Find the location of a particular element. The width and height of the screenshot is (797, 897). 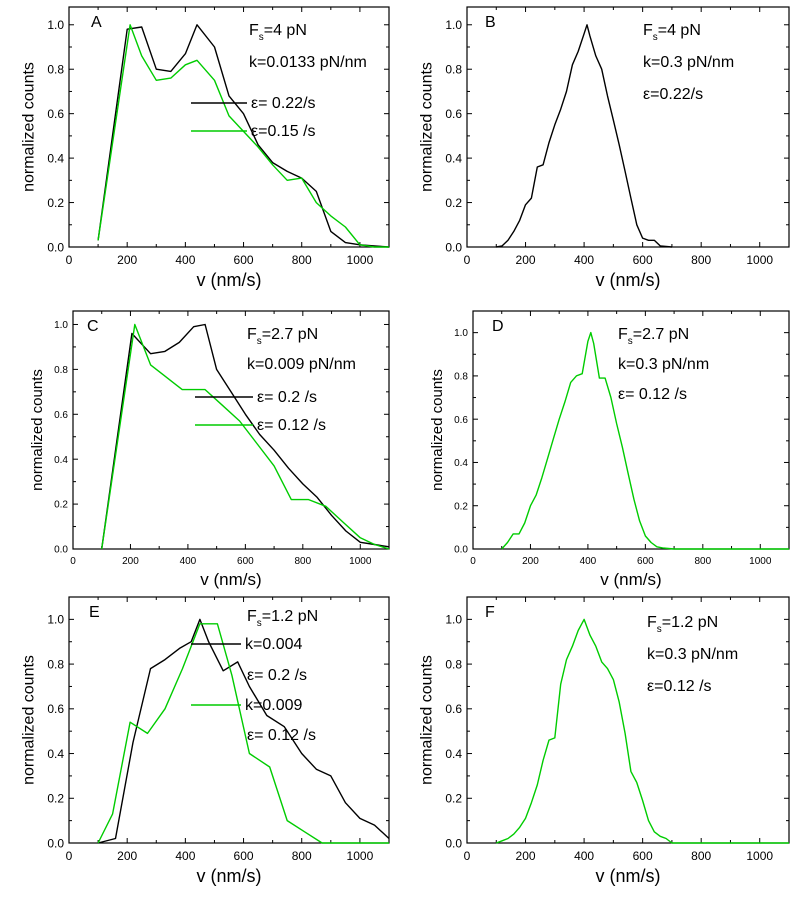

panel-label: B is located at coordinates (490, 22).